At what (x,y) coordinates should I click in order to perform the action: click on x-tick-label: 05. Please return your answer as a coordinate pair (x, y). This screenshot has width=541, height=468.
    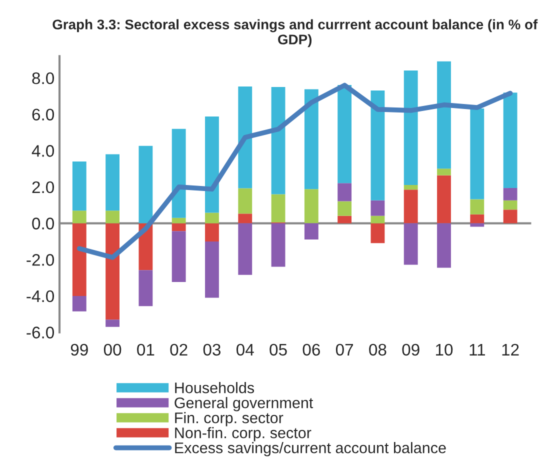
    Looking at the image, I should click on (278, 350).